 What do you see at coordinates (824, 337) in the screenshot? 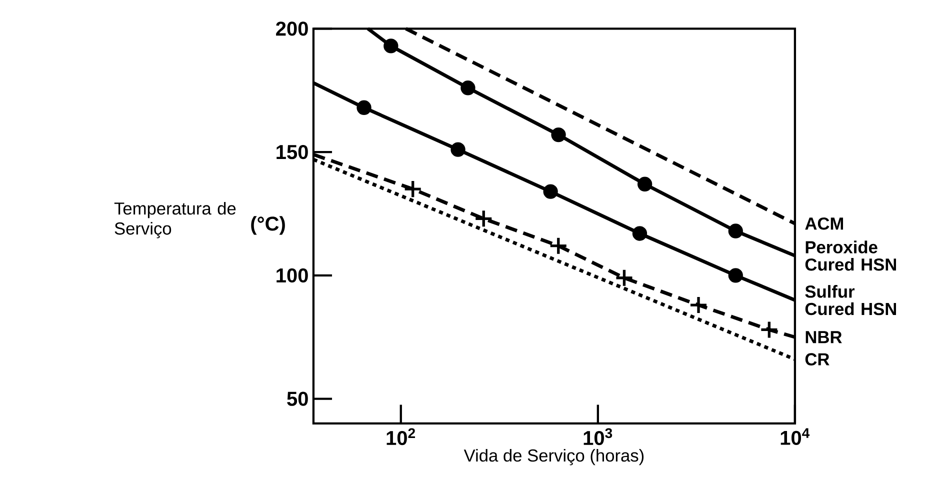
I see `series-label: NBR` at bounding box center [824, 337].